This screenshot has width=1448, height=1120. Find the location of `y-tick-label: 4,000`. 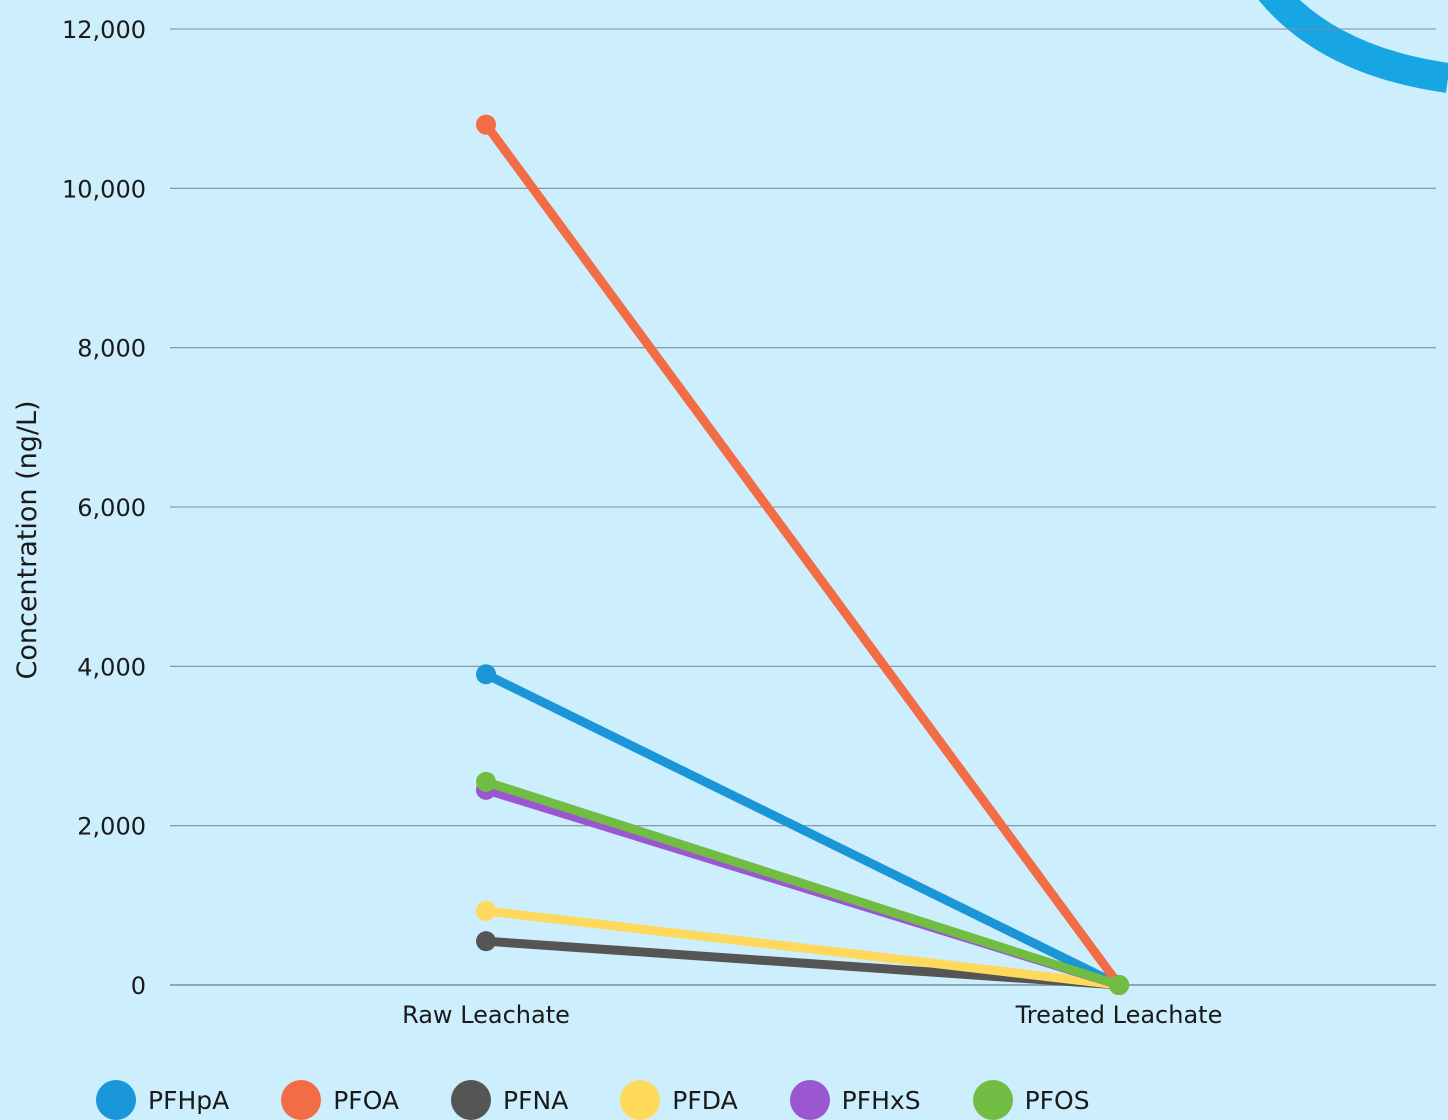

y-tick-label: 4,000 is located at coordinates (111, 667).